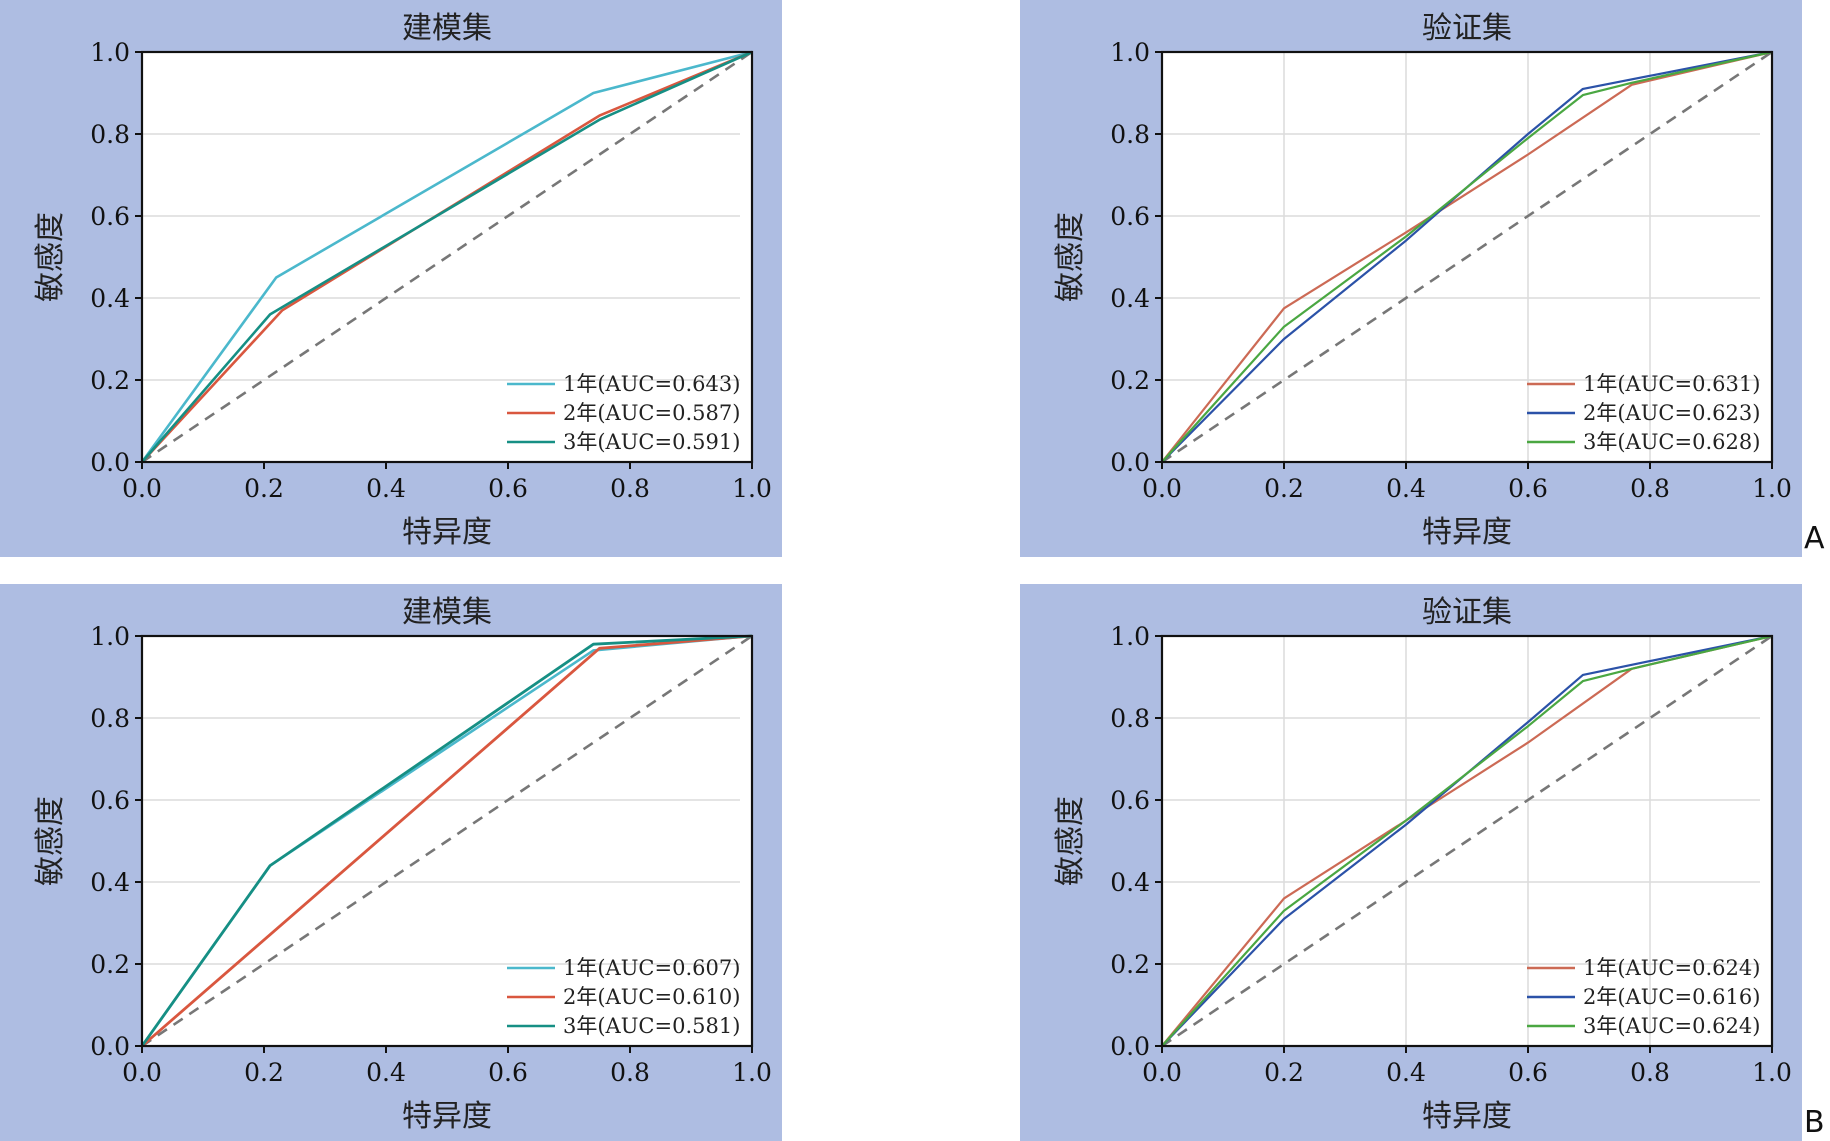 The height and width of the screenshot is (1141, 1830). Describe the element at coordinates (1070, 841) in the screenshot. I see `b-validation-y-axis-label: 敏感度` at that location.